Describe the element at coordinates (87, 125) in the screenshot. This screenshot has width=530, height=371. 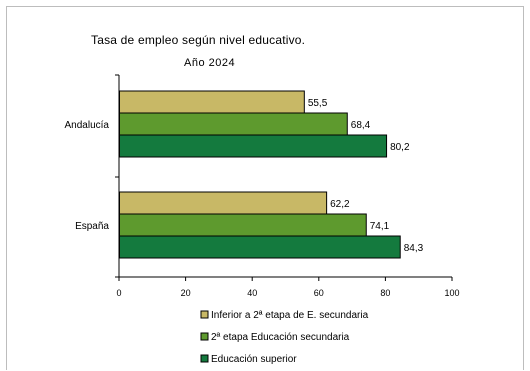
I see `category-label: Andalucía` at that location.